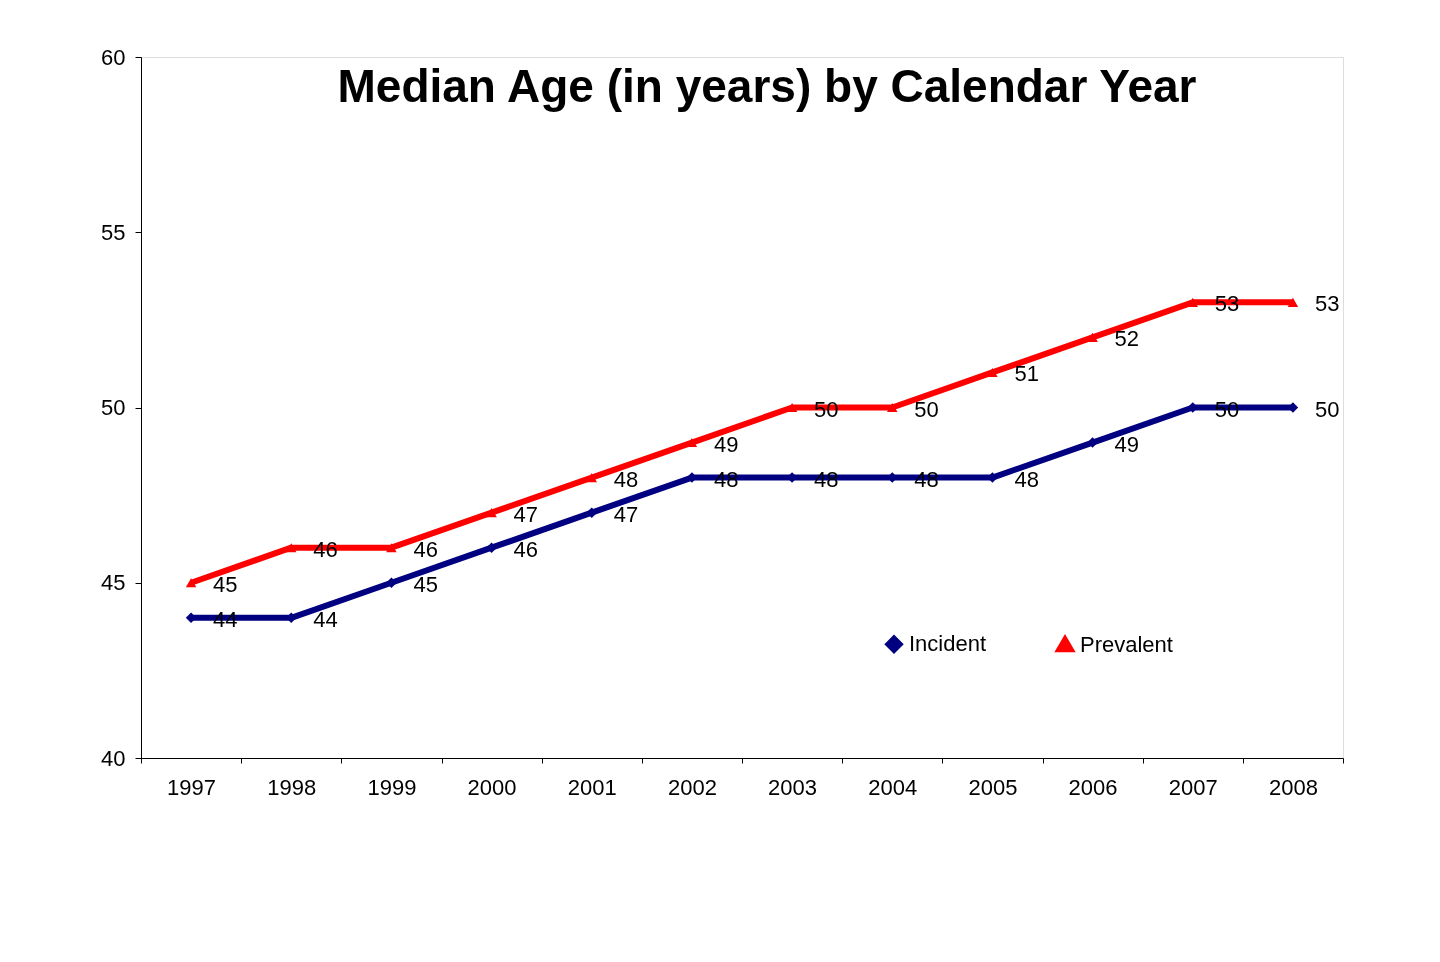  I want to click on y-tick-label: 60, so click(113, 57).